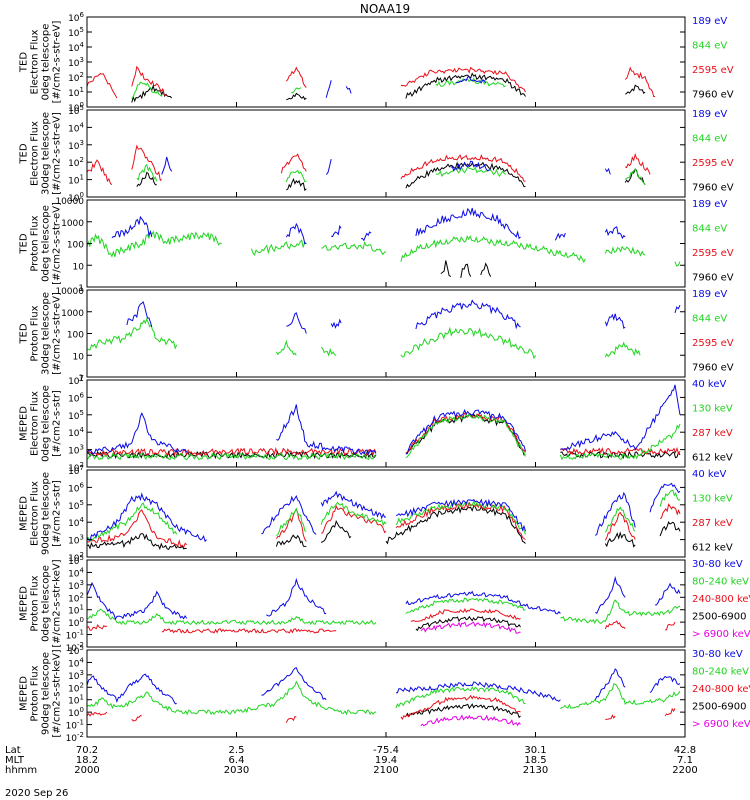  I want to click on panel-2-y-label-line: Proton Flux, so click(35, 243).